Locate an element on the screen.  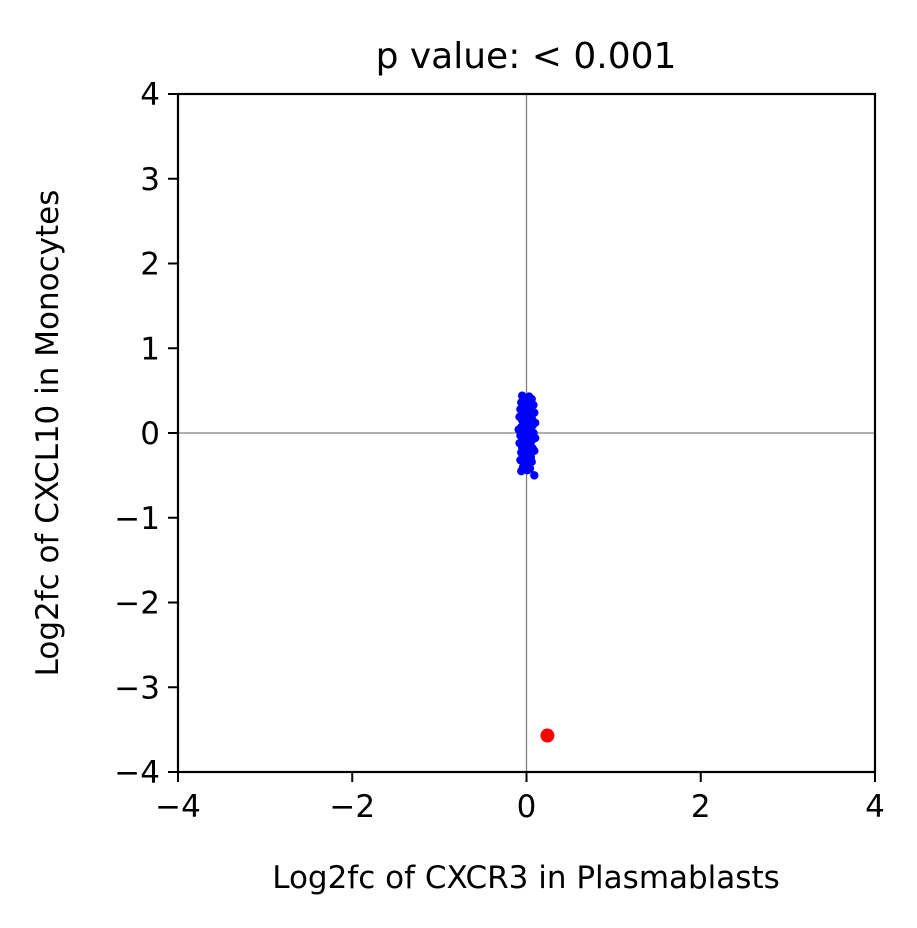
x-axis-ticks: −4 −2 0 2 4 is located at coordinates (520, 798).